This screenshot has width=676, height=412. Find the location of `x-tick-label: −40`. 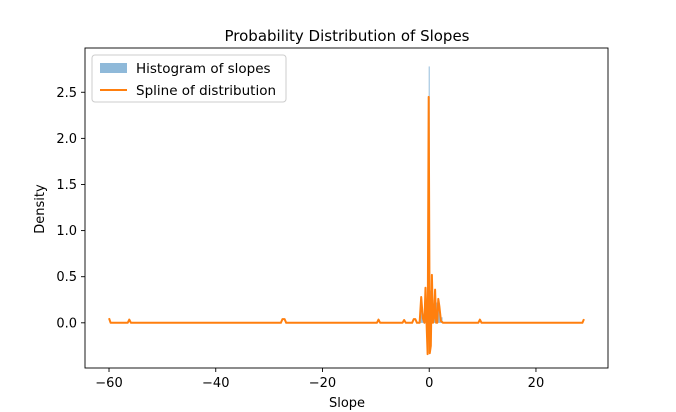

x-tick-label: −40 is located at coordinates (215, 383).